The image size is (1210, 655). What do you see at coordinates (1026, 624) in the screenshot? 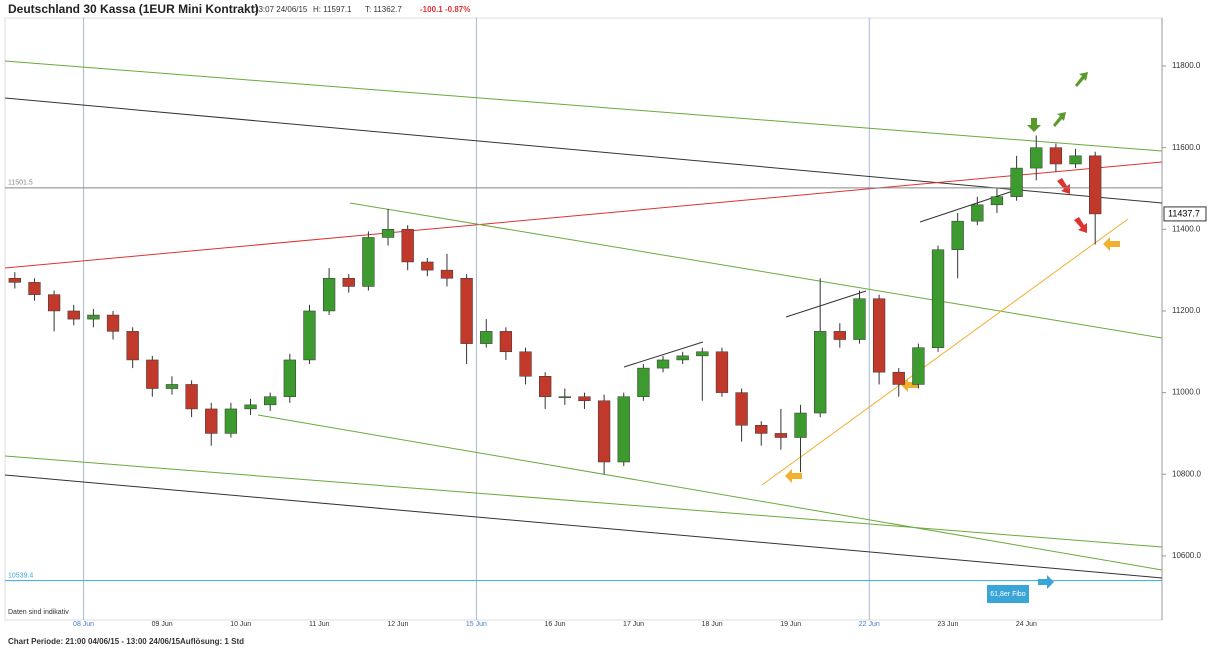
I see `x-tick-label: 24 Jun` at bounding box center [1026, 624].